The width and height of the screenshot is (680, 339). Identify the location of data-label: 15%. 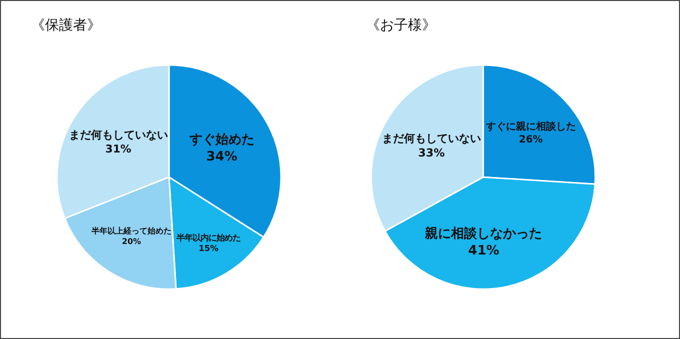
(209, 248).